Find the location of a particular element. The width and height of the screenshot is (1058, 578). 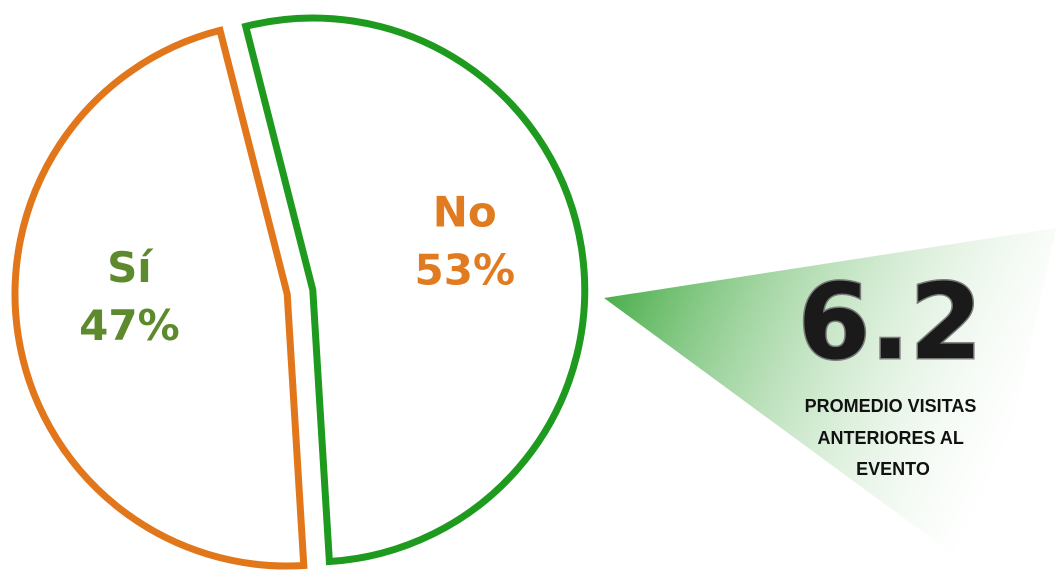

stat-value: 6.2 is located at coordinates (890, 322).